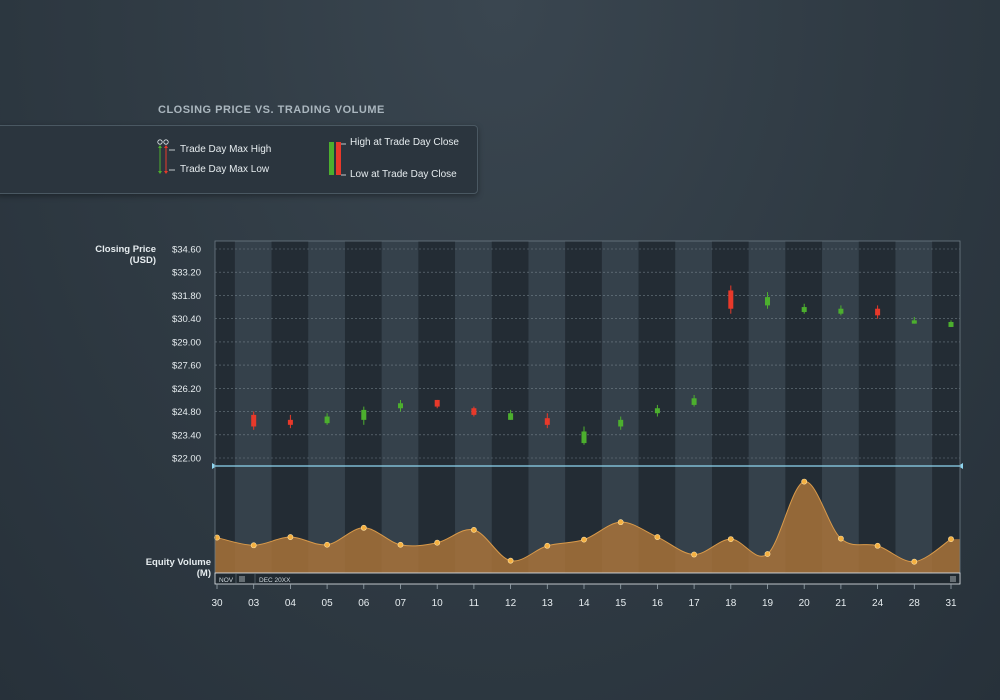 The image size is (1000, 700). Describe the element at coordinates (186, 273) in the screenshot. I see `y-tick-label: $33.20` at that location.